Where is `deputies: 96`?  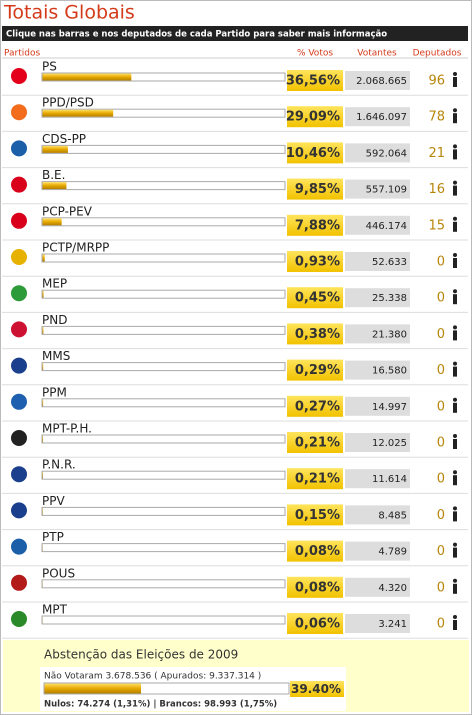 deputies: 96 is located at coordinates (436, 81).